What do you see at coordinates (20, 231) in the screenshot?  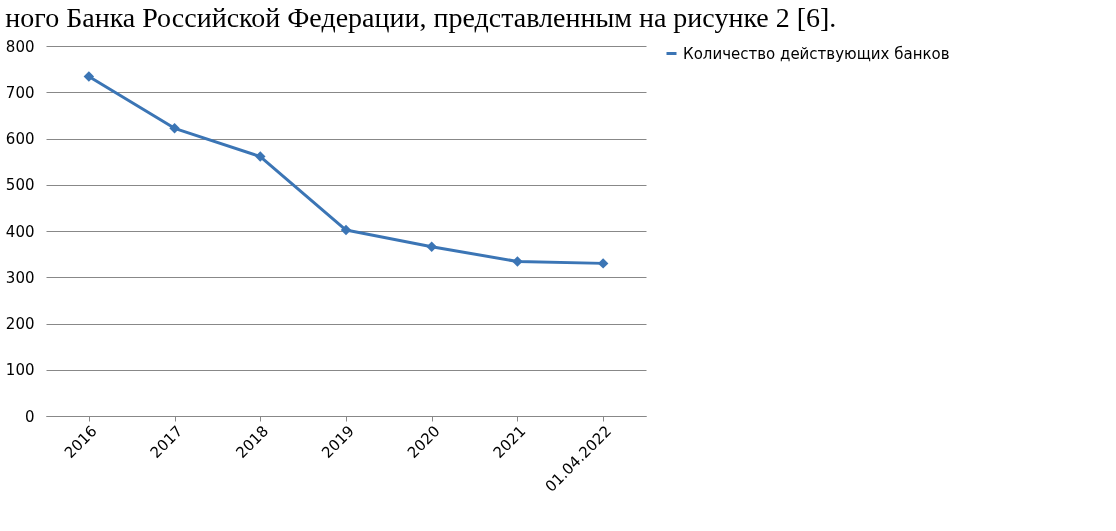 I see `y-tick-label: 400` at bounding box center [20, 231].